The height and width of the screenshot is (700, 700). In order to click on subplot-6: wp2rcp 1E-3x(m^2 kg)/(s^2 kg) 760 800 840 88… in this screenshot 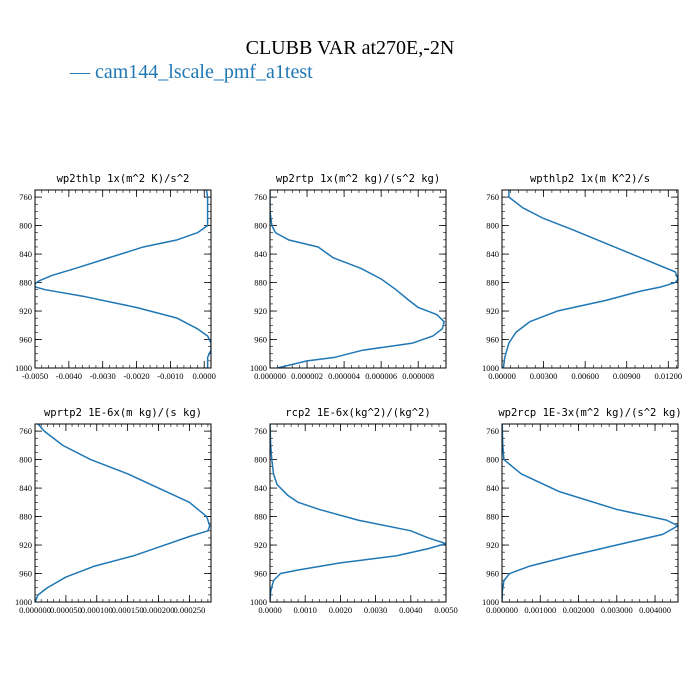, I will do `click(582, 511)`.